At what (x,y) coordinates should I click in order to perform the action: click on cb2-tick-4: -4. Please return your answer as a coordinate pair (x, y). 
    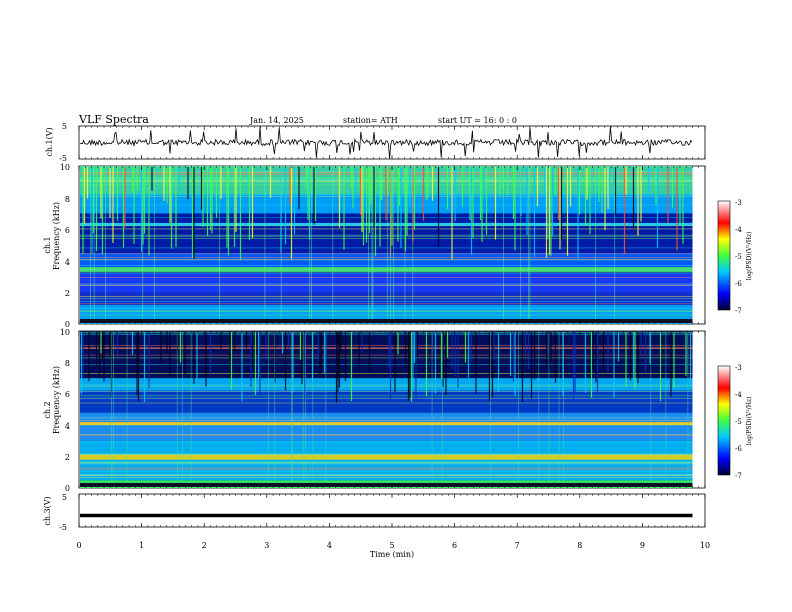
    Looking at the image, I should click on (738, 395).